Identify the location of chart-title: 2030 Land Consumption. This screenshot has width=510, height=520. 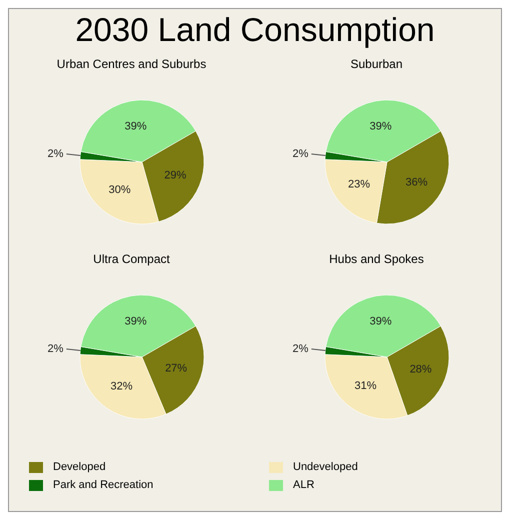
(255, 30).